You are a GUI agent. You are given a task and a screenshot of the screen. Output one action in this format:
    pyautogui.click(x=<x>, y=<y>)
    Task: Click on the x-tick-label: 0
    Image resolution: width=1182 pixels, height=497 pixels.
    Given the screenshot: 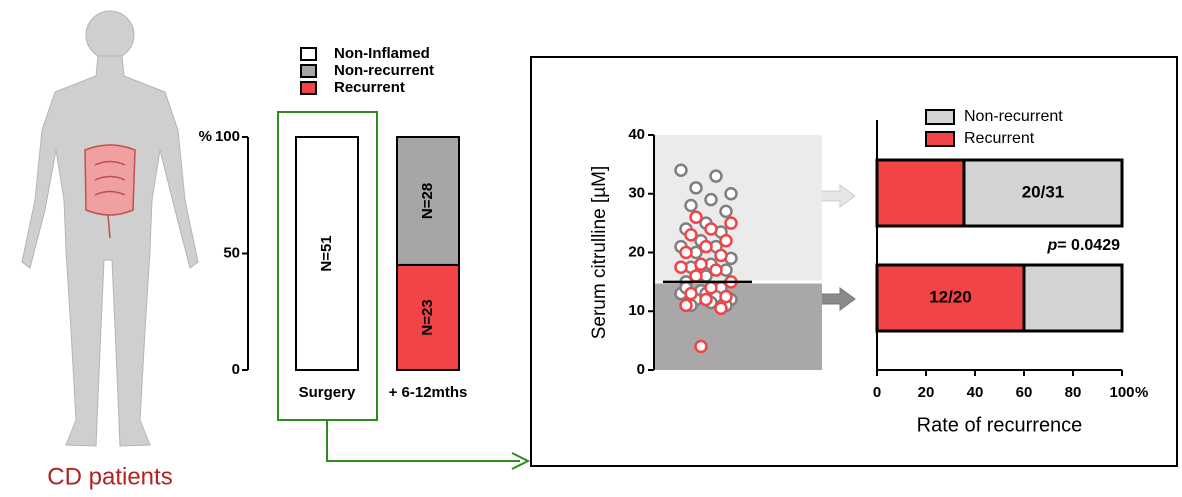 What is the action you would take?
    pyautogui.click(x=877, y=392)
    